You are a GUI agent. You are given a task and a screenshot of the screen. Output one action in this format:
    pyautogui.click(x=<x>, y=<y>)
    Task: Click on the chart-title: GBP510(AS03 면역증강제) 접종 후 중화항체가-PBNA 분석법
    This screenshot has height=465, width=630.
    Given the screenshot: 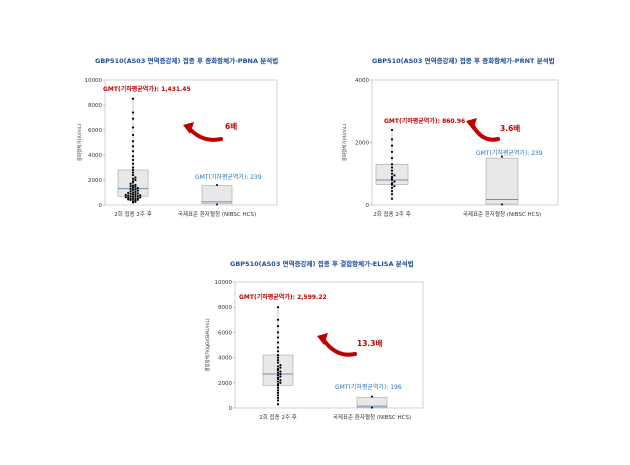 What is the action you would take?
    pyautogui.click(x=187, y=61)
    